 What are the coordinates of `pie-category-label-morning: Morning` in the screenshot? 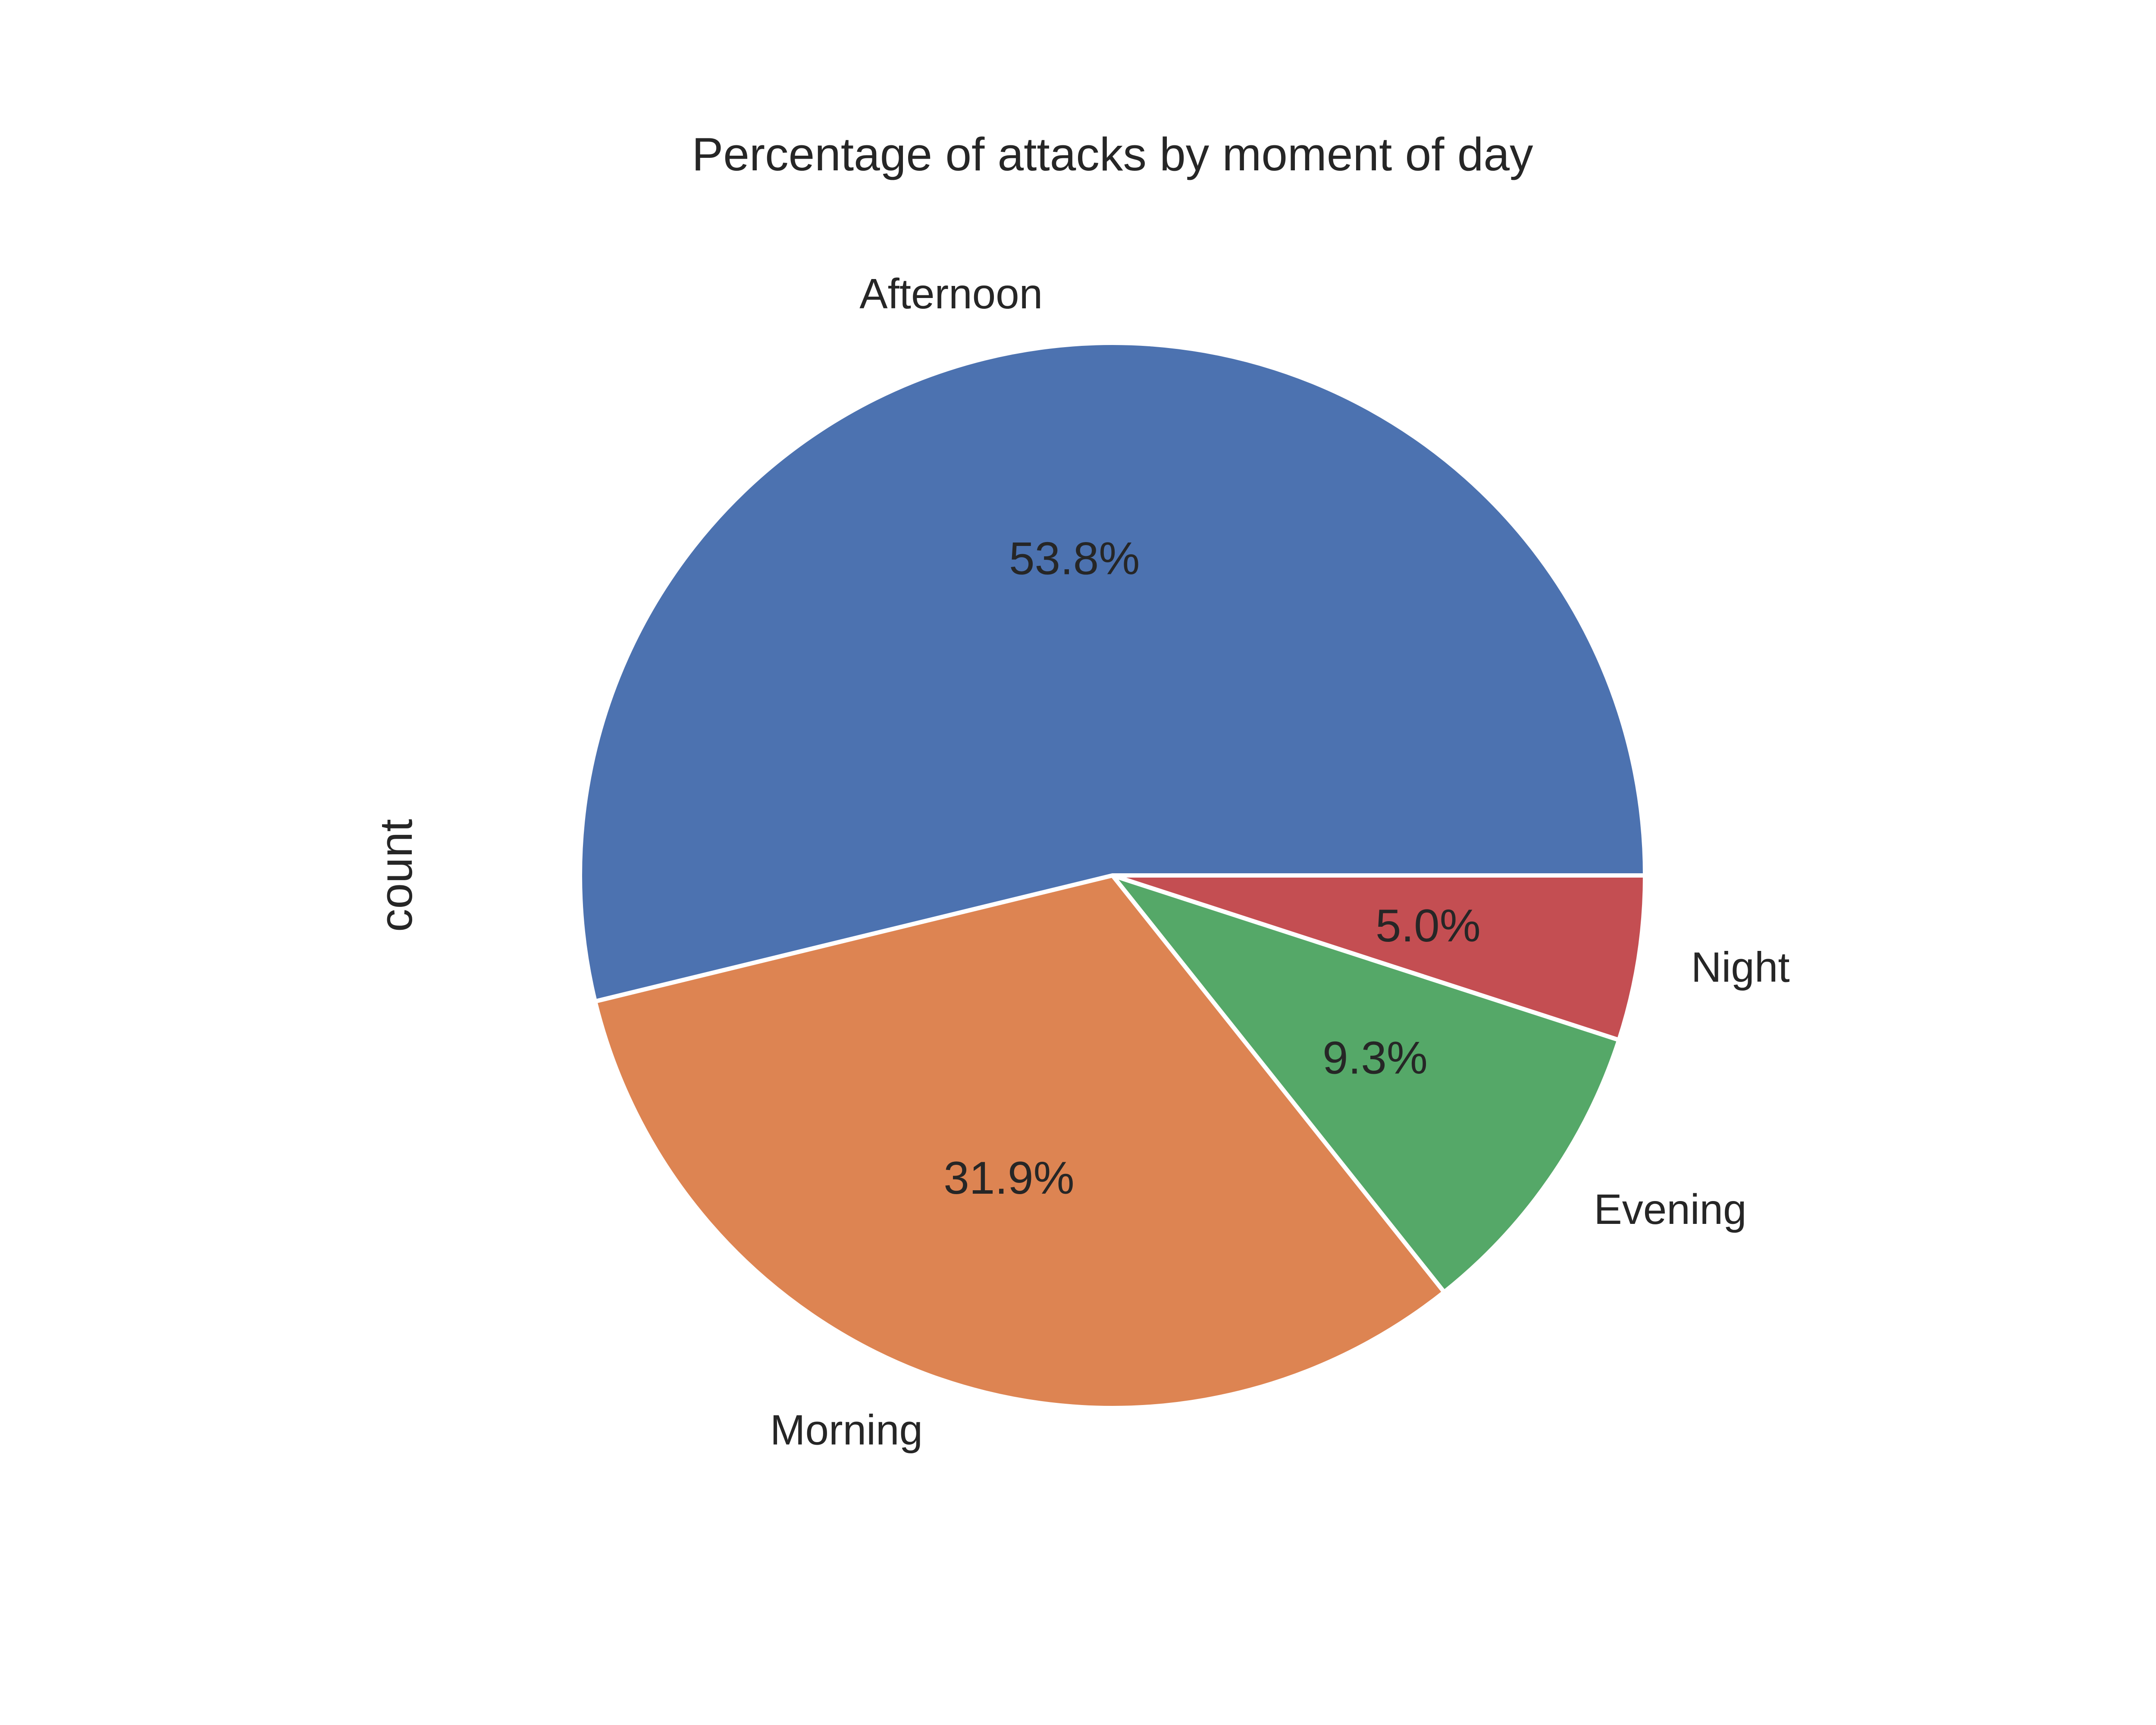 It's located at (846, 1430).